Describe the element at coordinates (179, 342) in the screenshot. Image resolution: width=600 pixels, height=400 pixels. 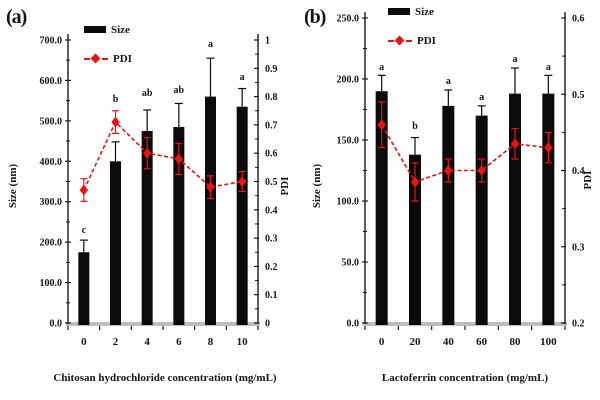
I see `x-tick-label: 6` at that location.